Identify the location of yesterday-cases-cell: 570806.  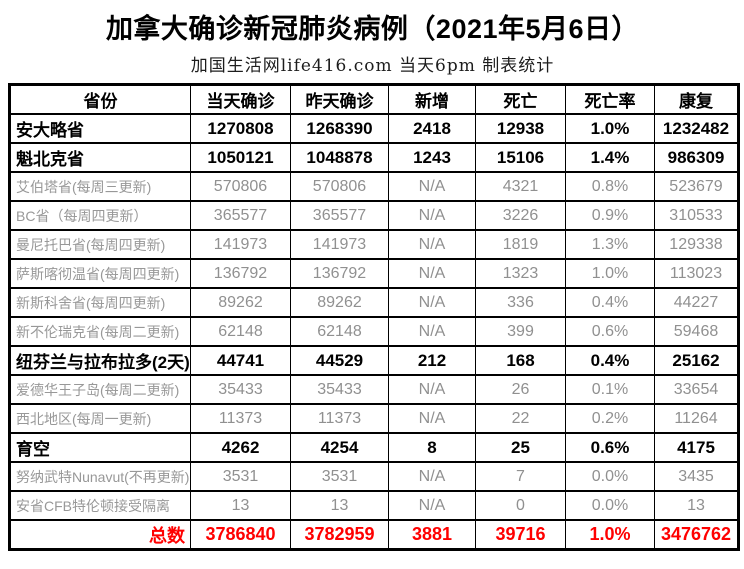
(339, 186).